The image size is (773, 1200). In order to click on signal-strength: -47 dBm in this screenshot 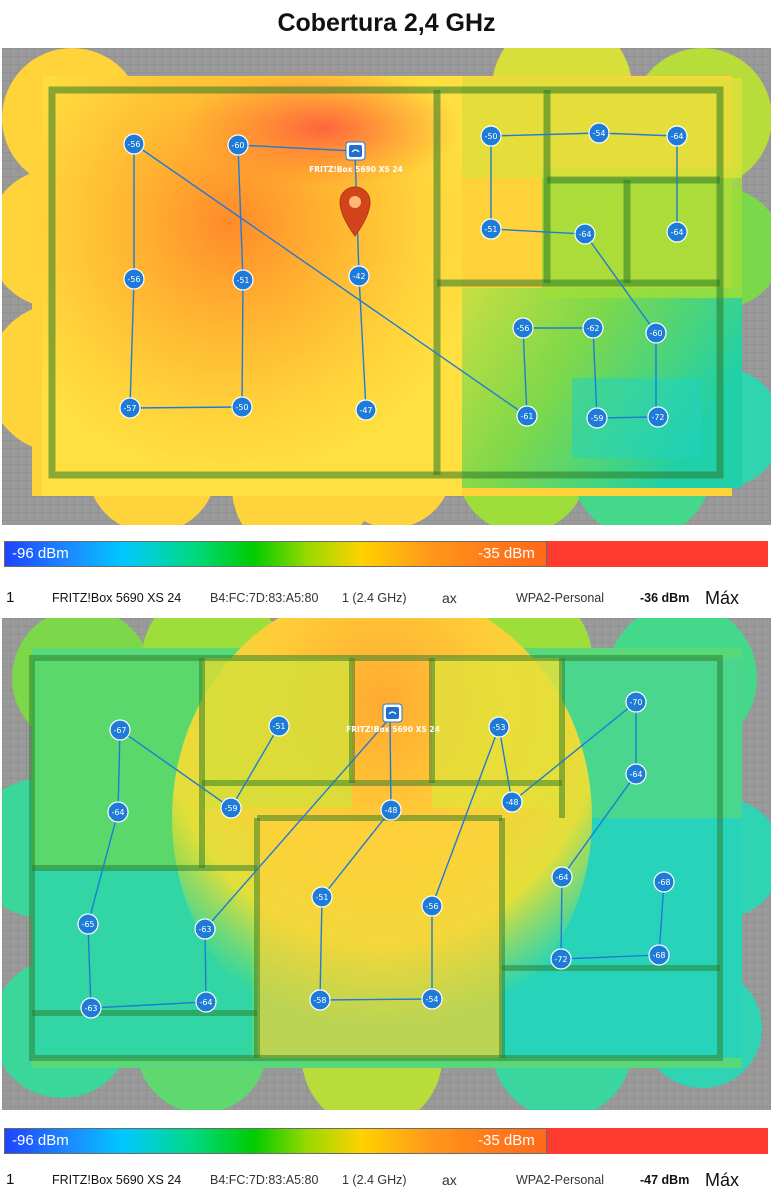, I will do `click(665, 1180)`.